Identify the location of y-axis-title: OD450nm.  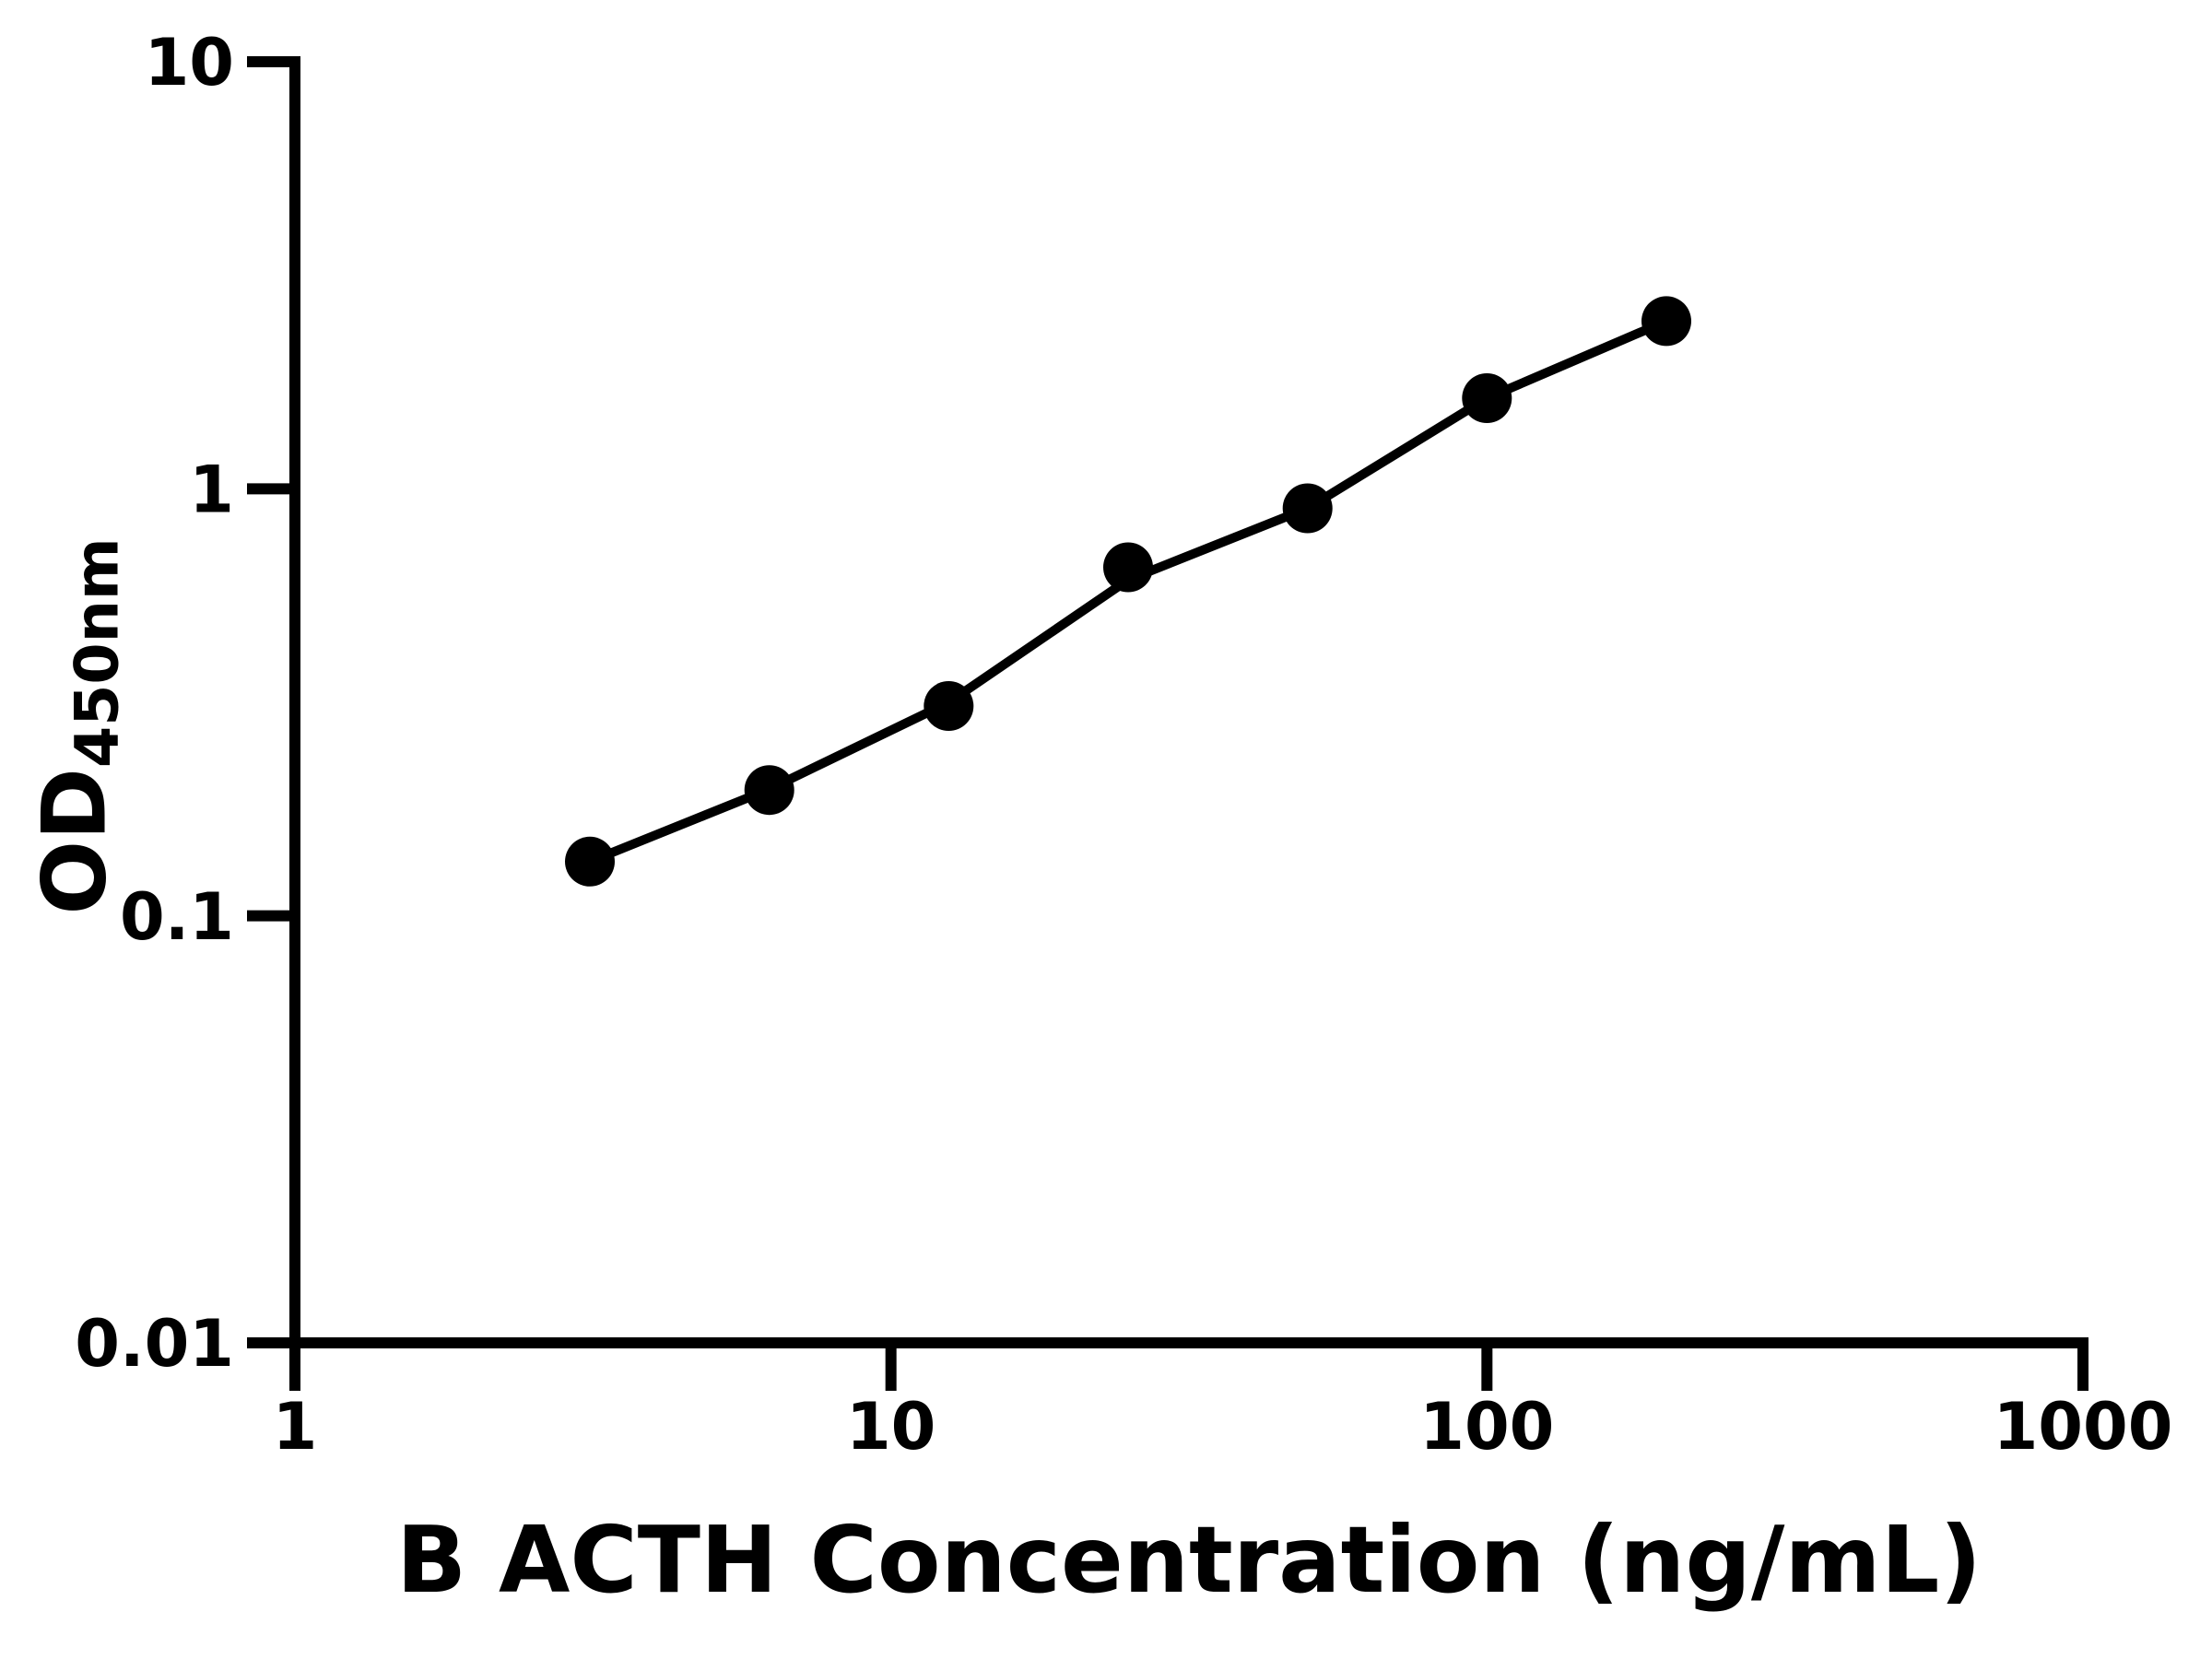
(79, 725).